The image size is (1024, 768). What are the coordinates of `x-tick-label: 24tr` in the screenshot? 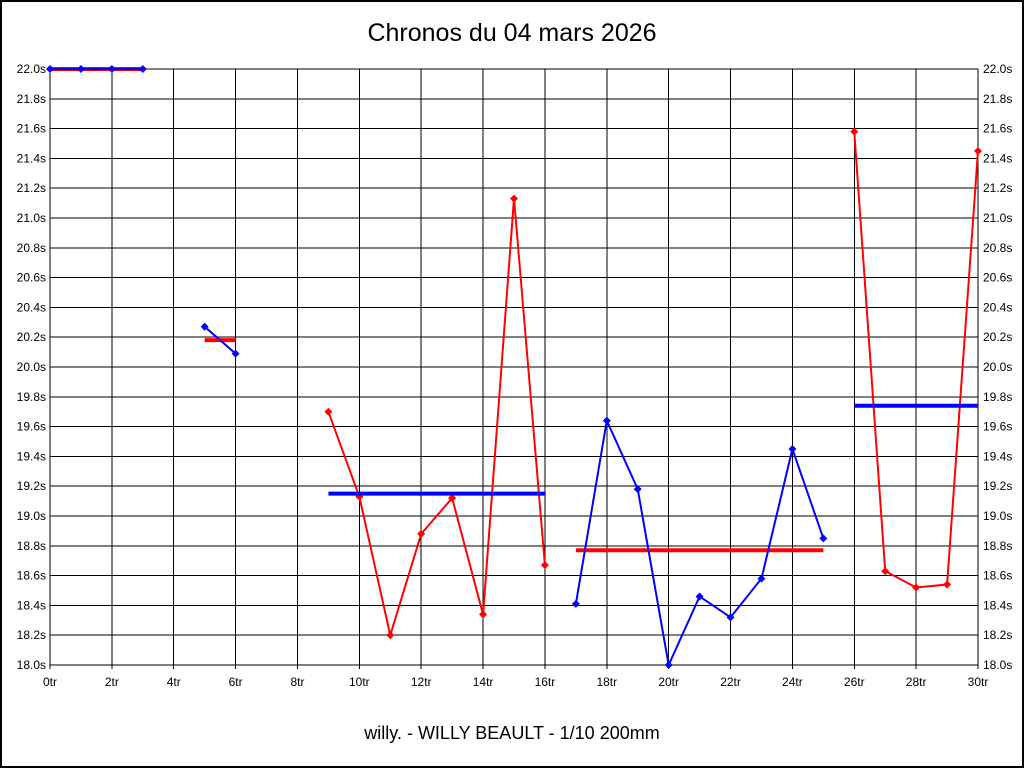 It's located at (792, 682).